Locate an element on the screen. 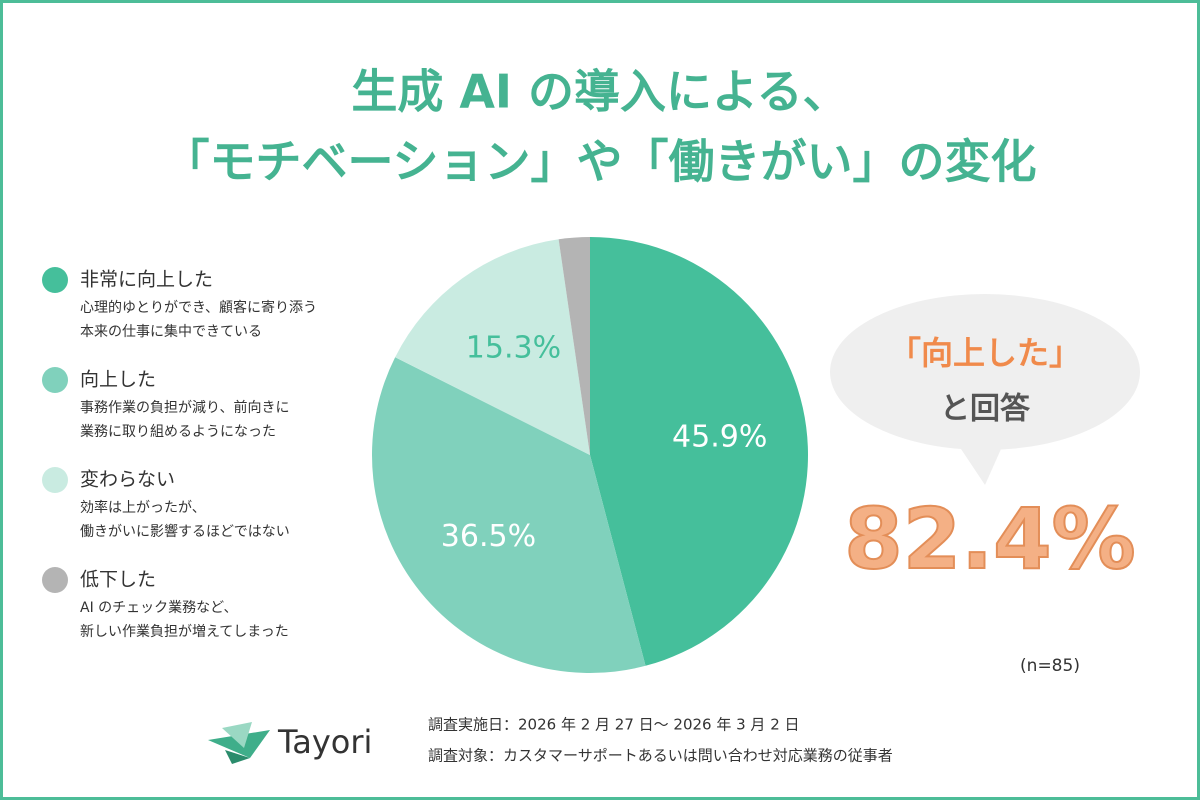 The image size is (1200, 800). legend-label: 変わらない is located at coordinates (127, 480).